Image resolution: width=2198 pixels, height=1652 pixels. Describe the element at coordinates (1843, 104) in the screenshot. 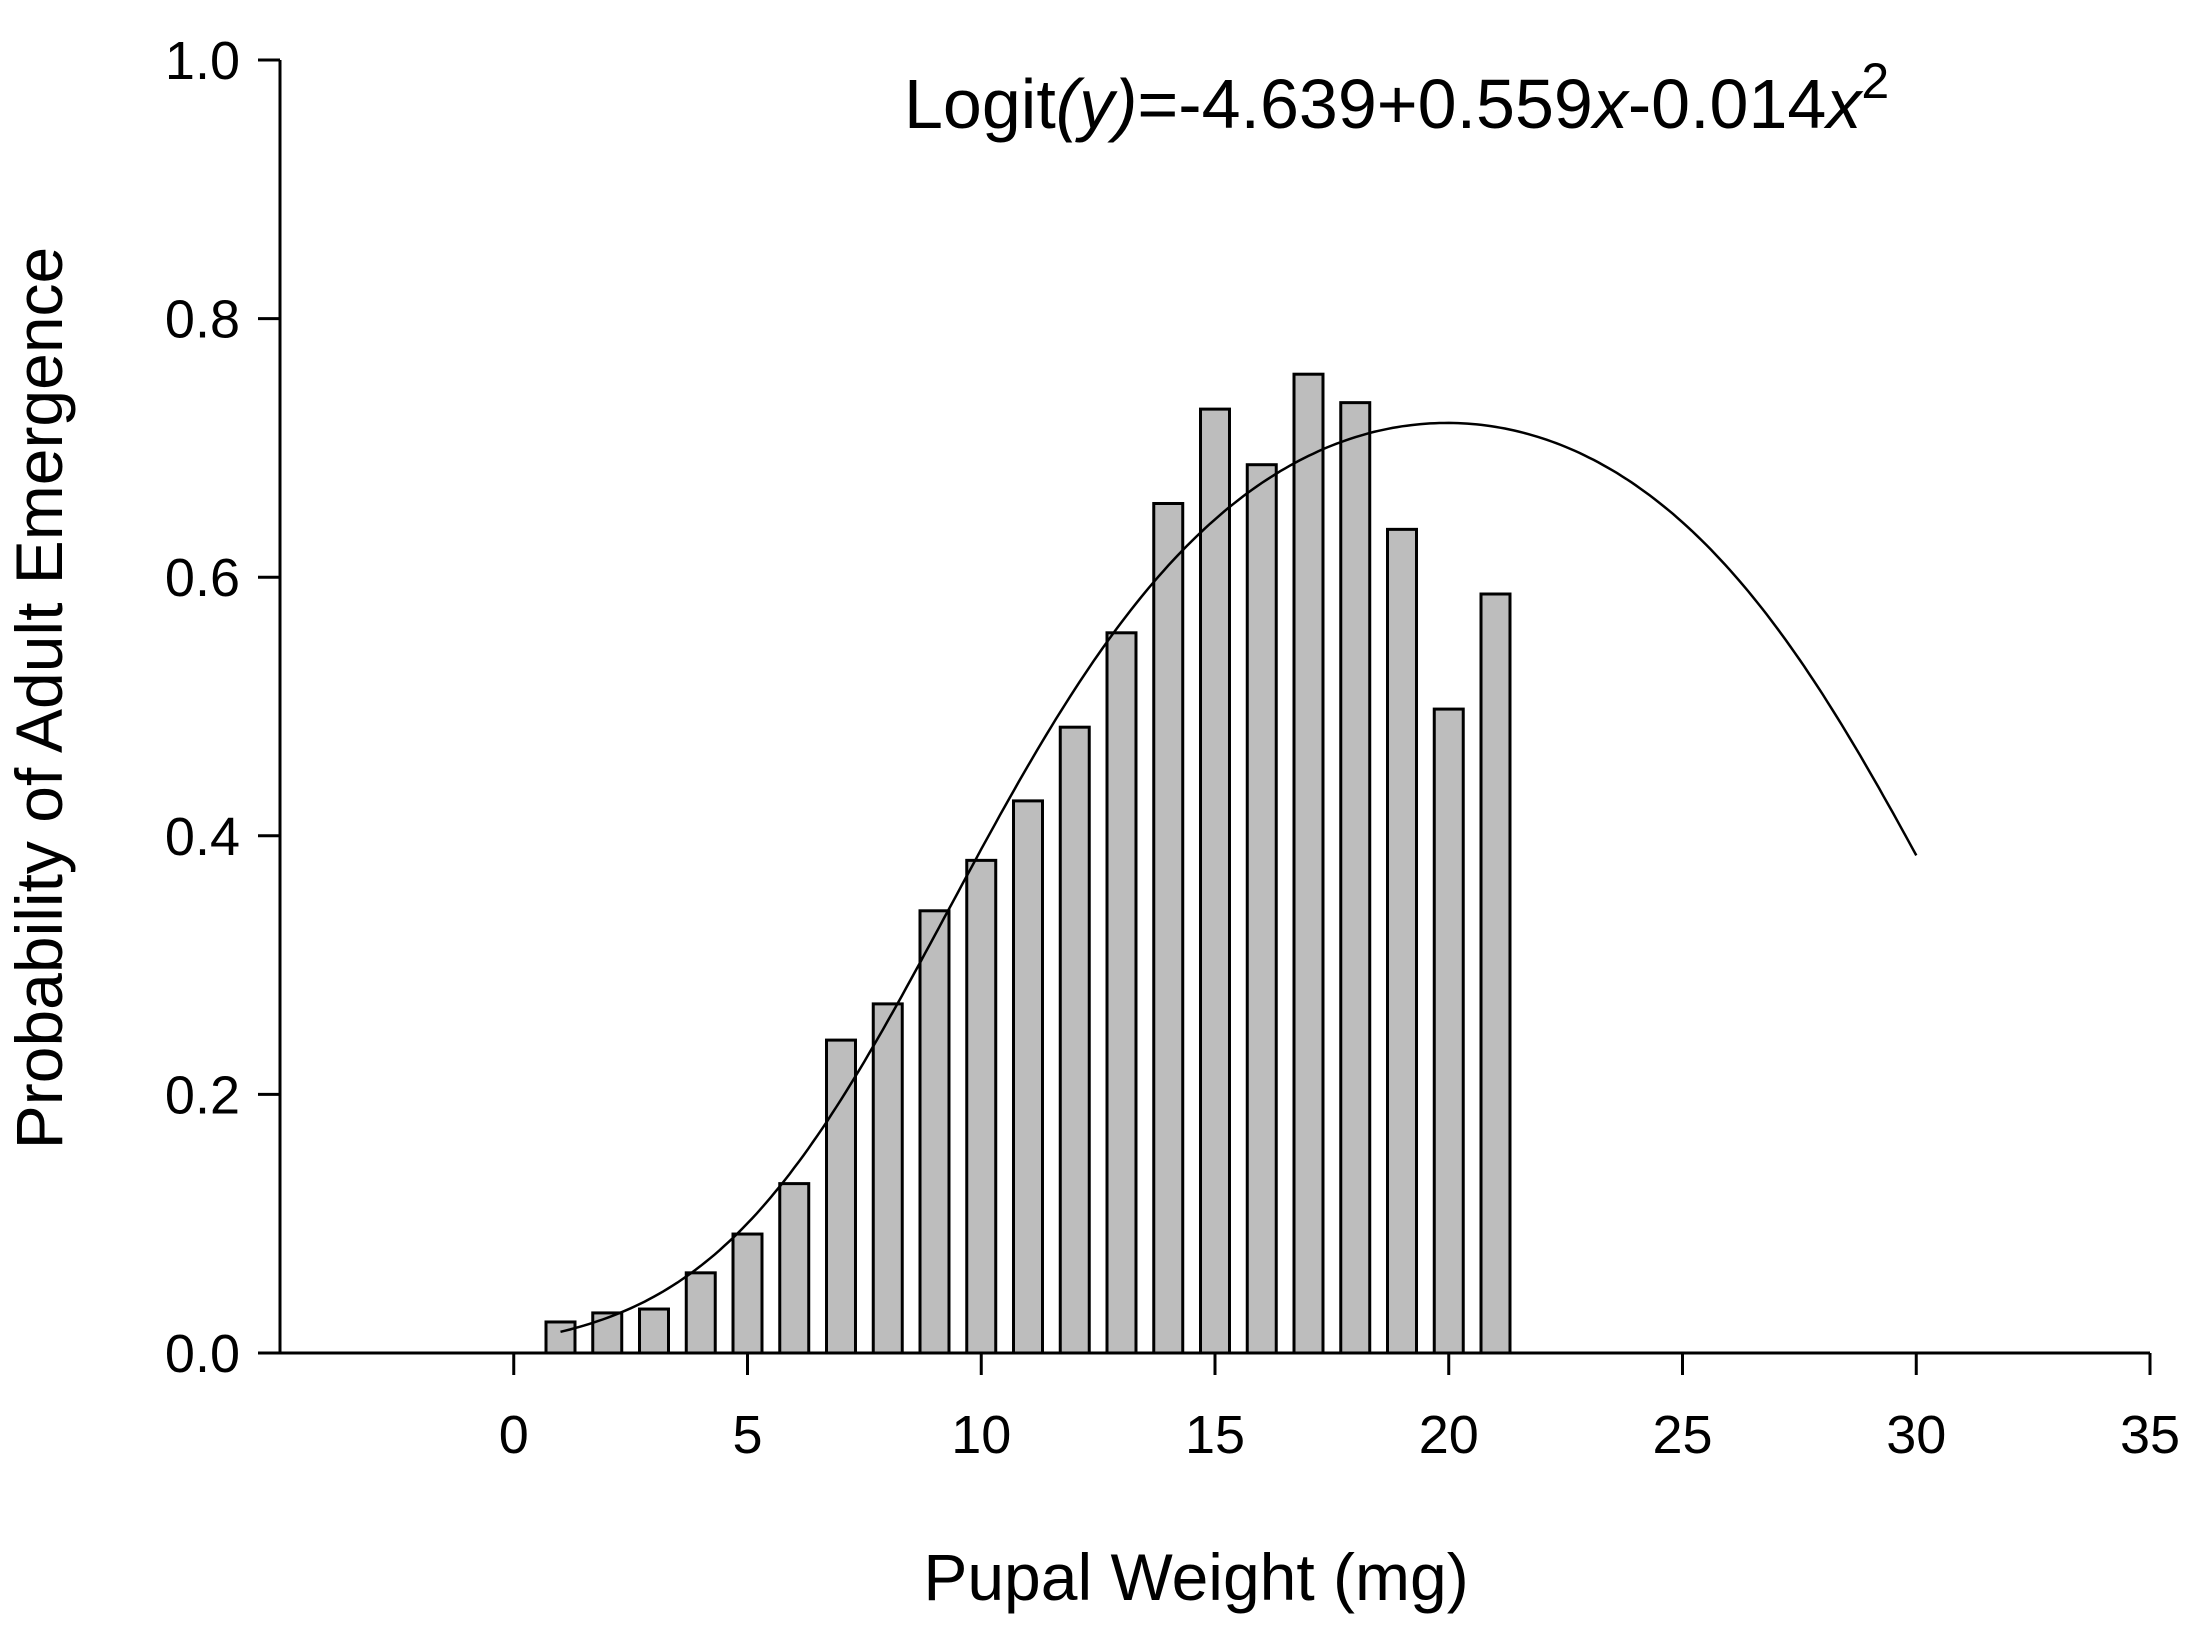

I see `equation-x2: x` at that location.